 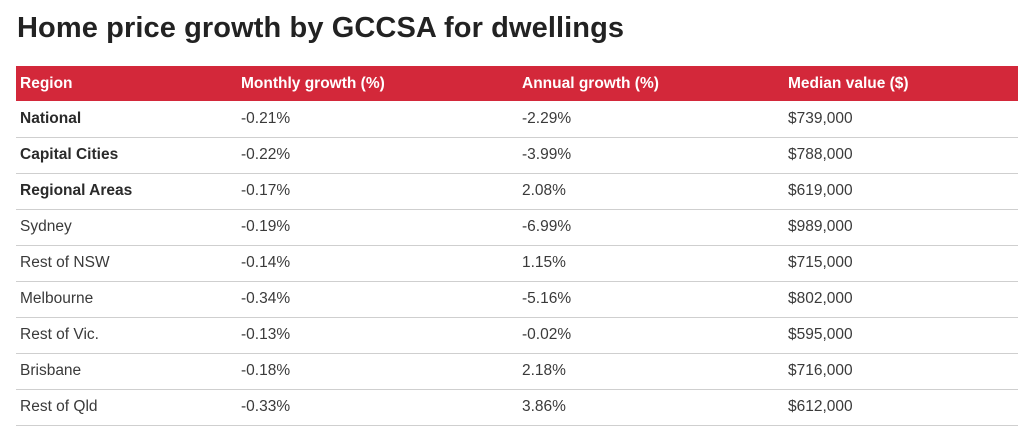 I want to click on cell-monthly-growth: -0.33%, so click(x=266, y=406).